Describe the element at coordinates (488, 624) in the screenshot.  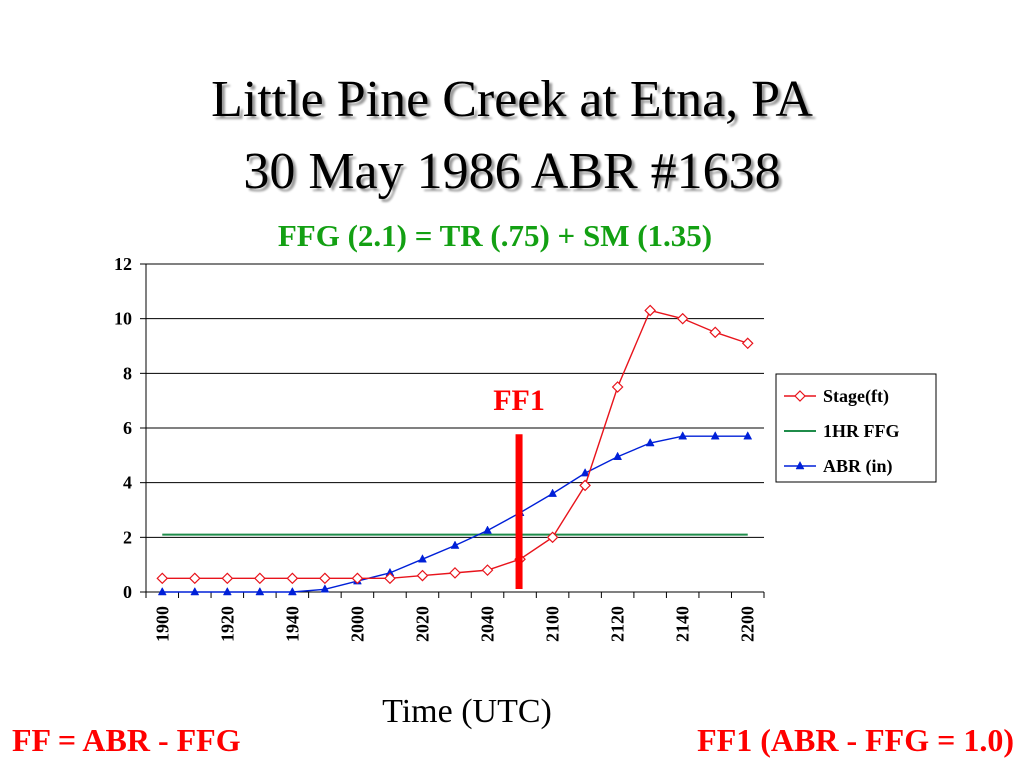
I see `x-tick-label: 2040` at that location.